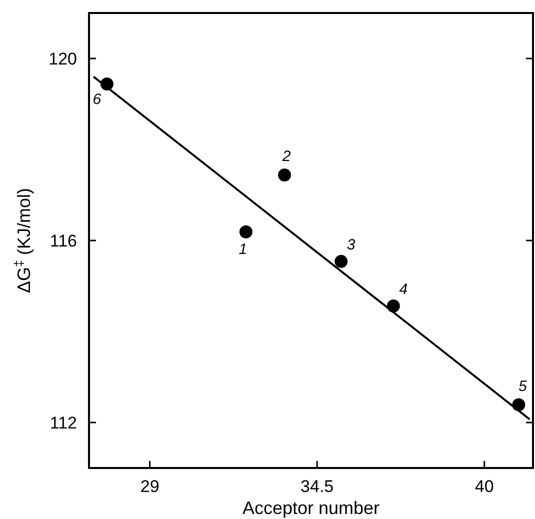 The image size is (535, 519). Describe the element at coordinates (286, 156) in the screenshot. I see `annotation: 2` at that location.